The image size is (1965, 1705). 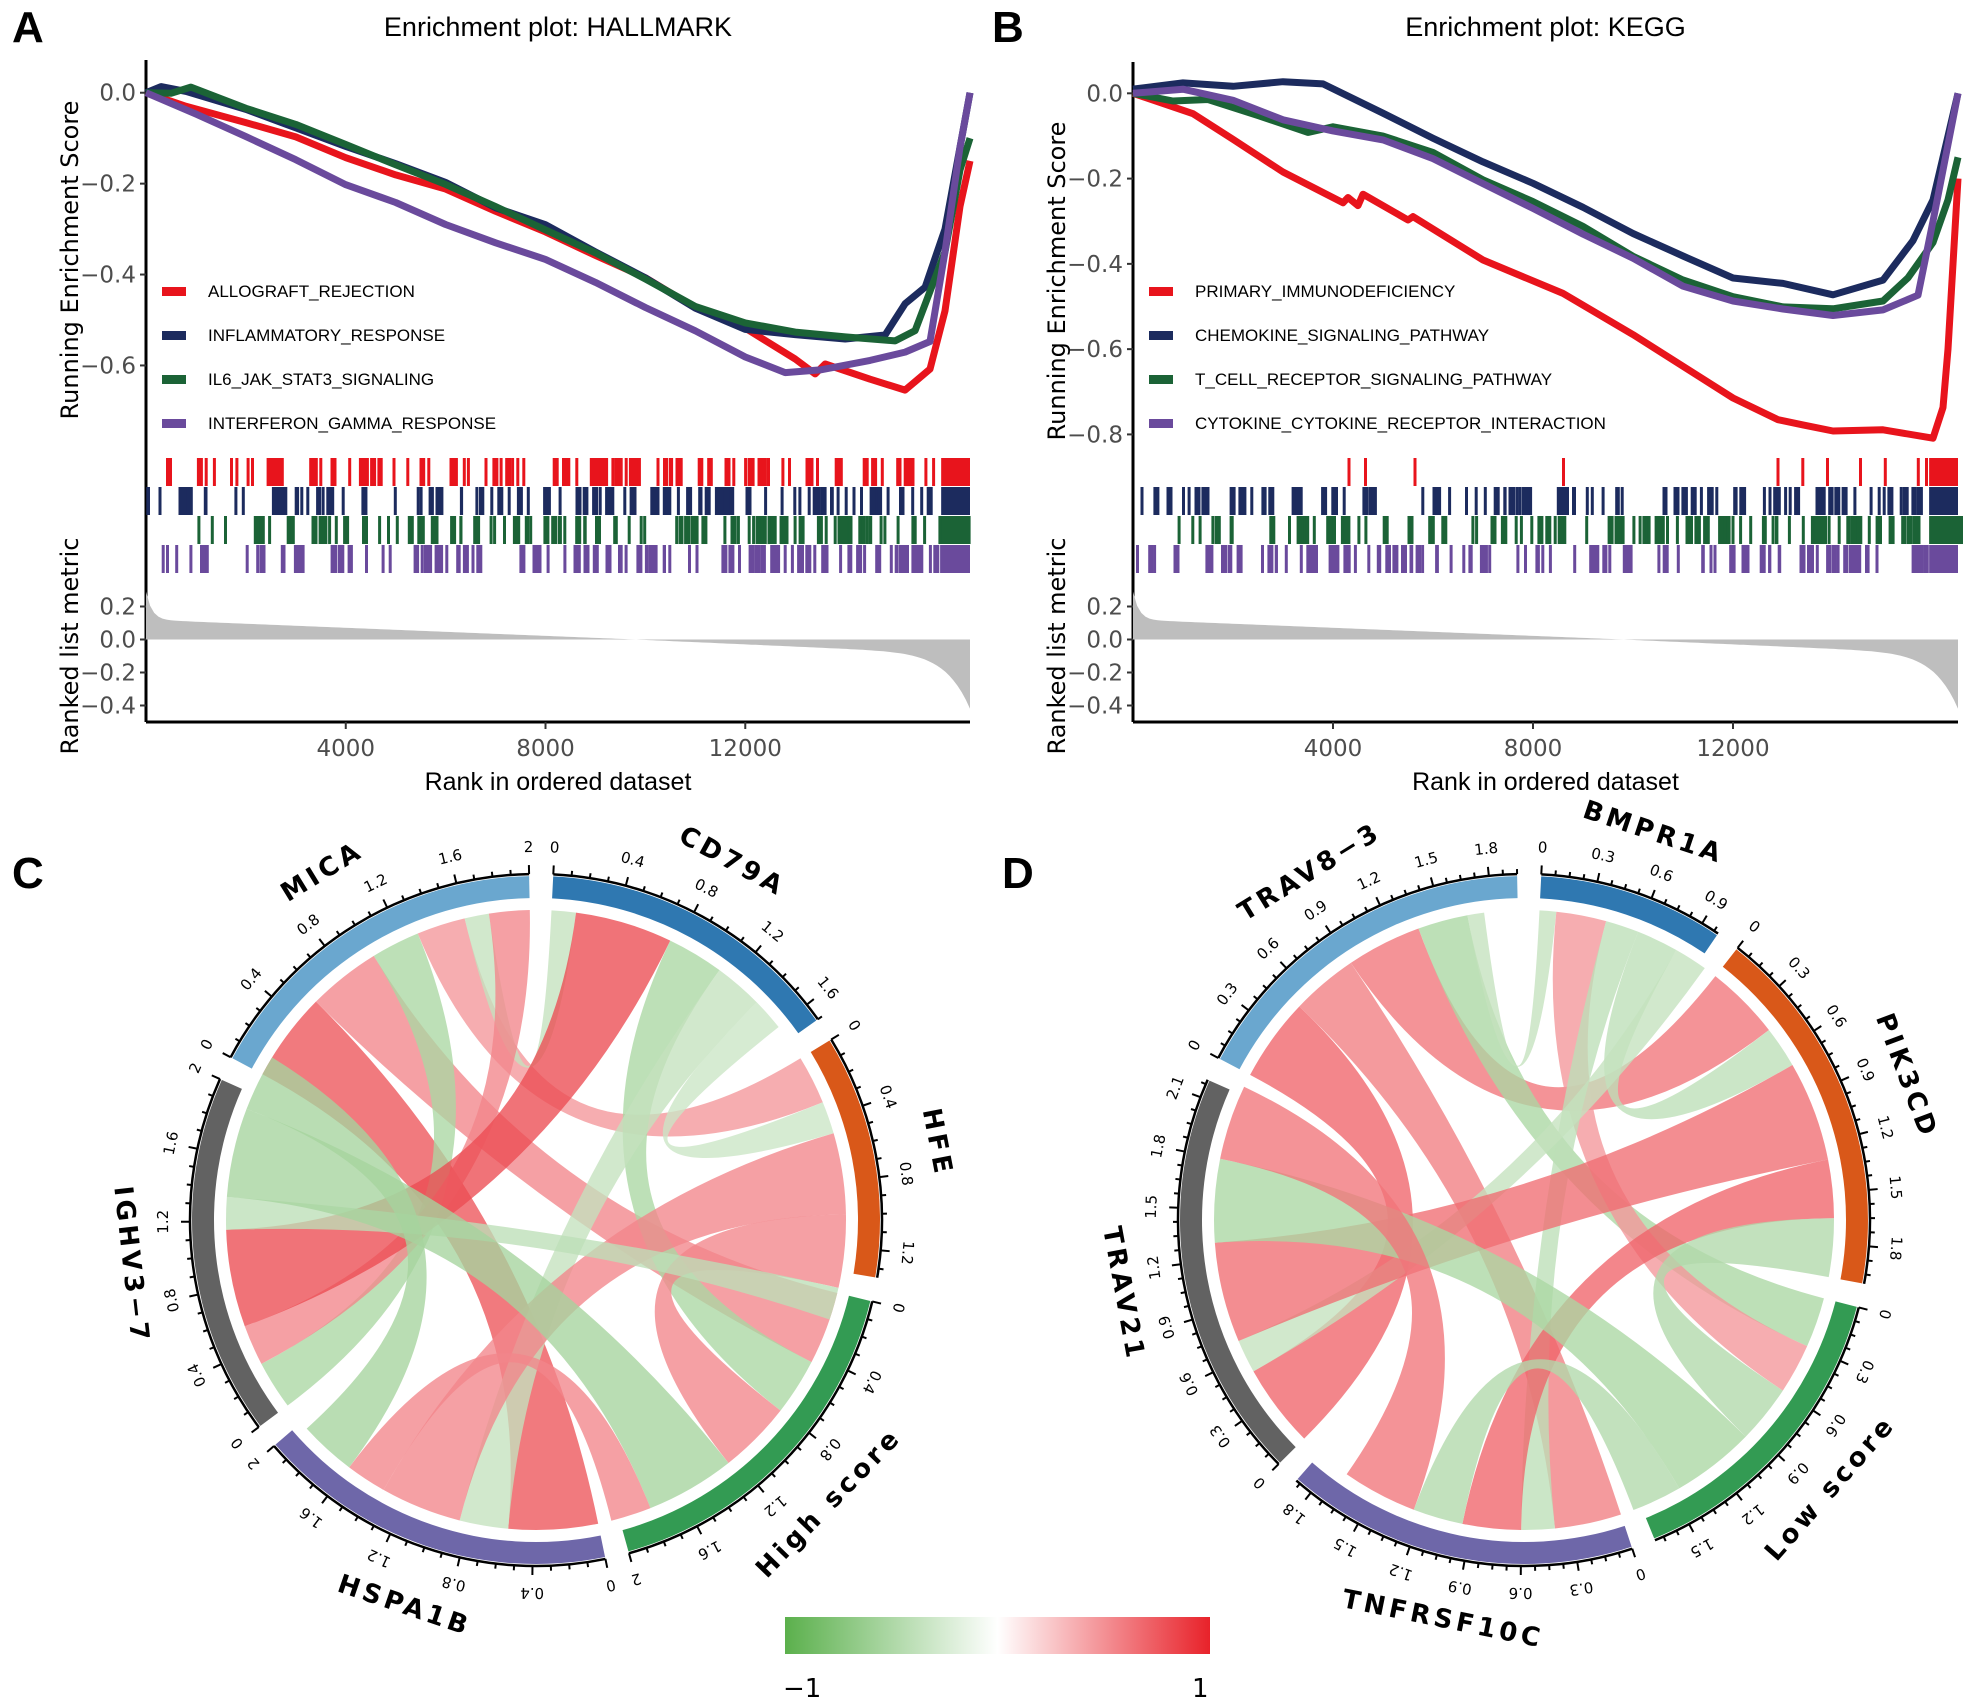 I want to click on panel-letter-c: C, so click(x=28, y=873).